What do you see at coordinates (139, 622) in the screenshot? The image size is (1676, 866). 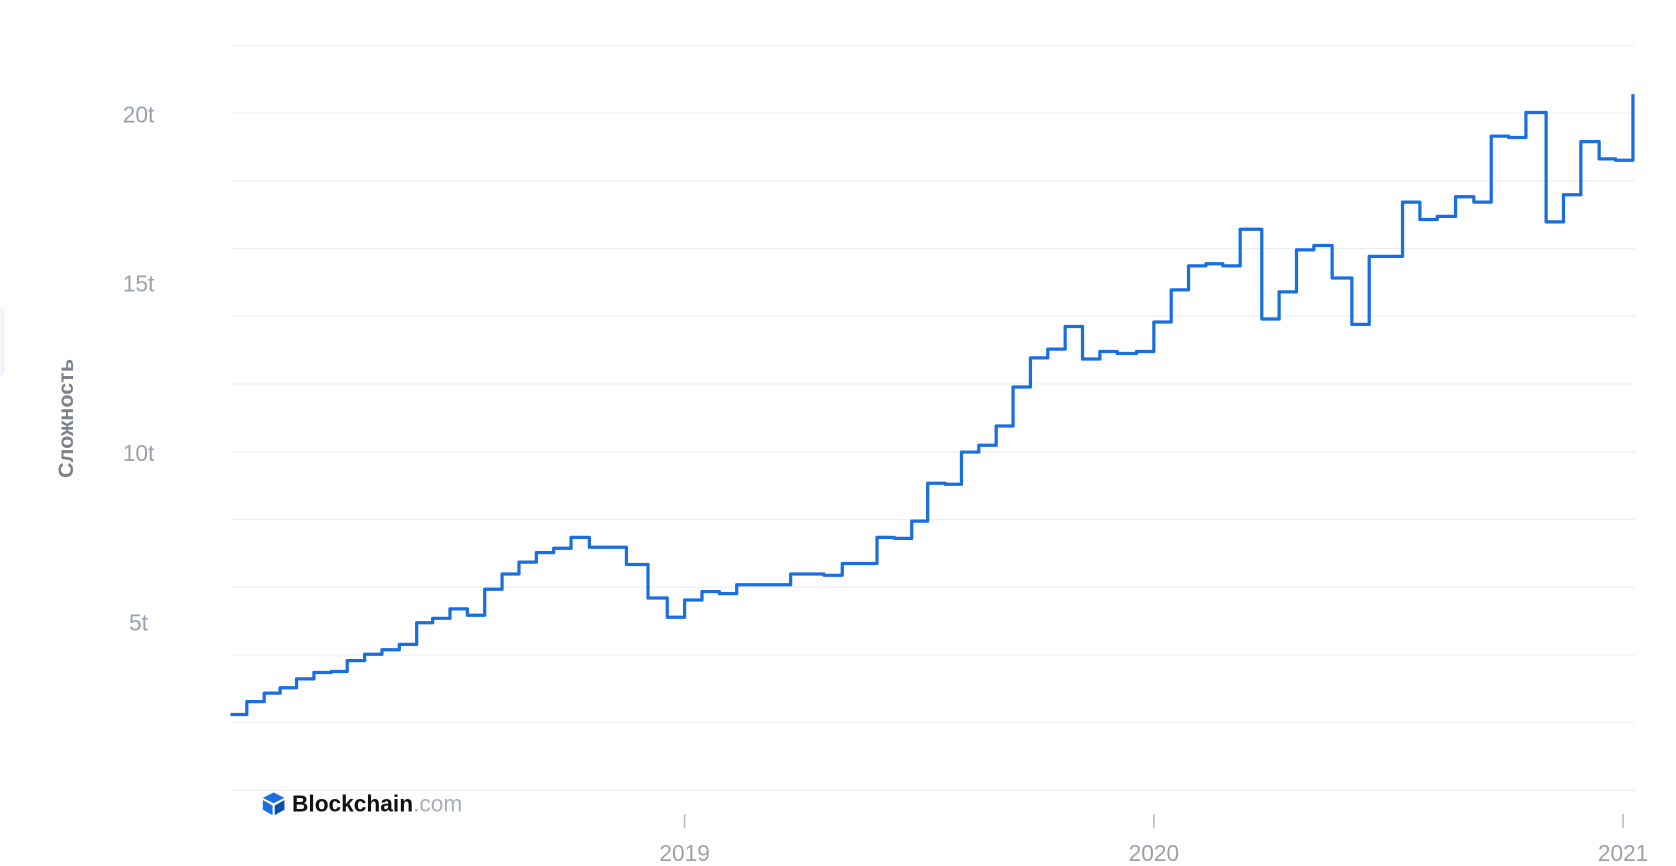 I see `y-tick-label: 5t` at bounding box center [139, 622].